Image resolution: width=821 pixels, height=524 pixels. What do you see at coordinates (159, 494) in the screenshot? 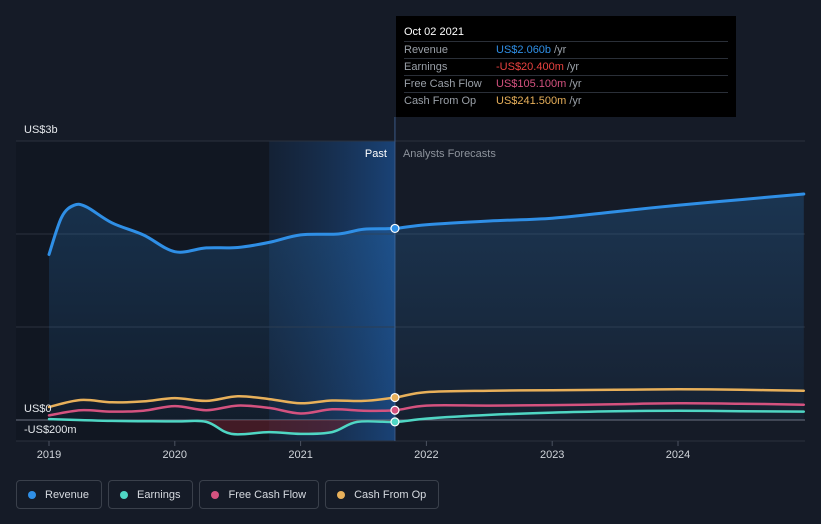
I see `legend-label: Earnings` at bounding box center [159, 494].